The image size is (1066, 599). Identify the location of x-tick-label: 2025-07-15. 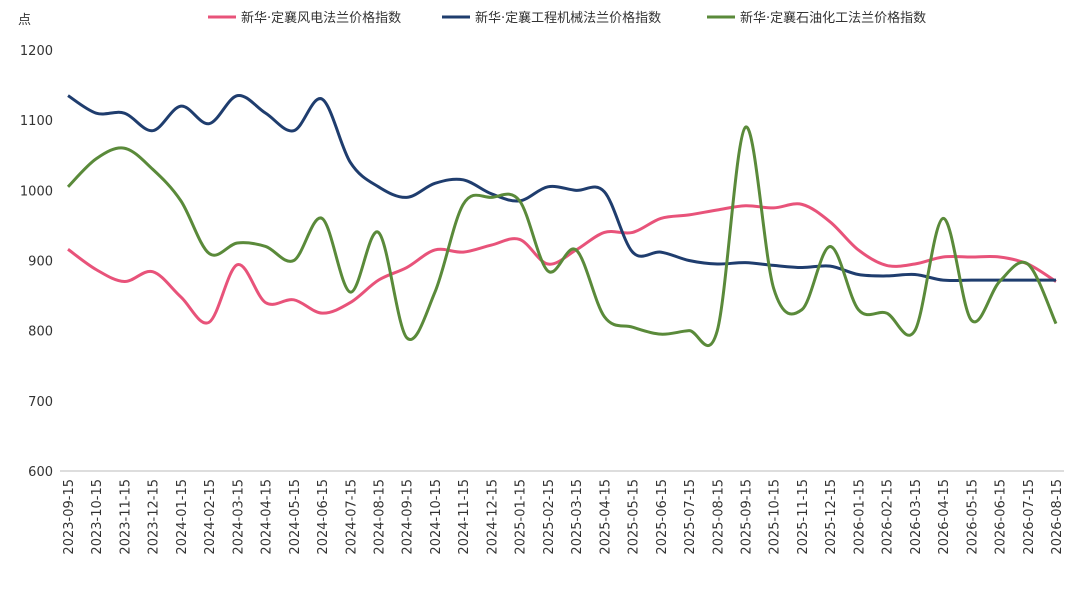
(690, 517).